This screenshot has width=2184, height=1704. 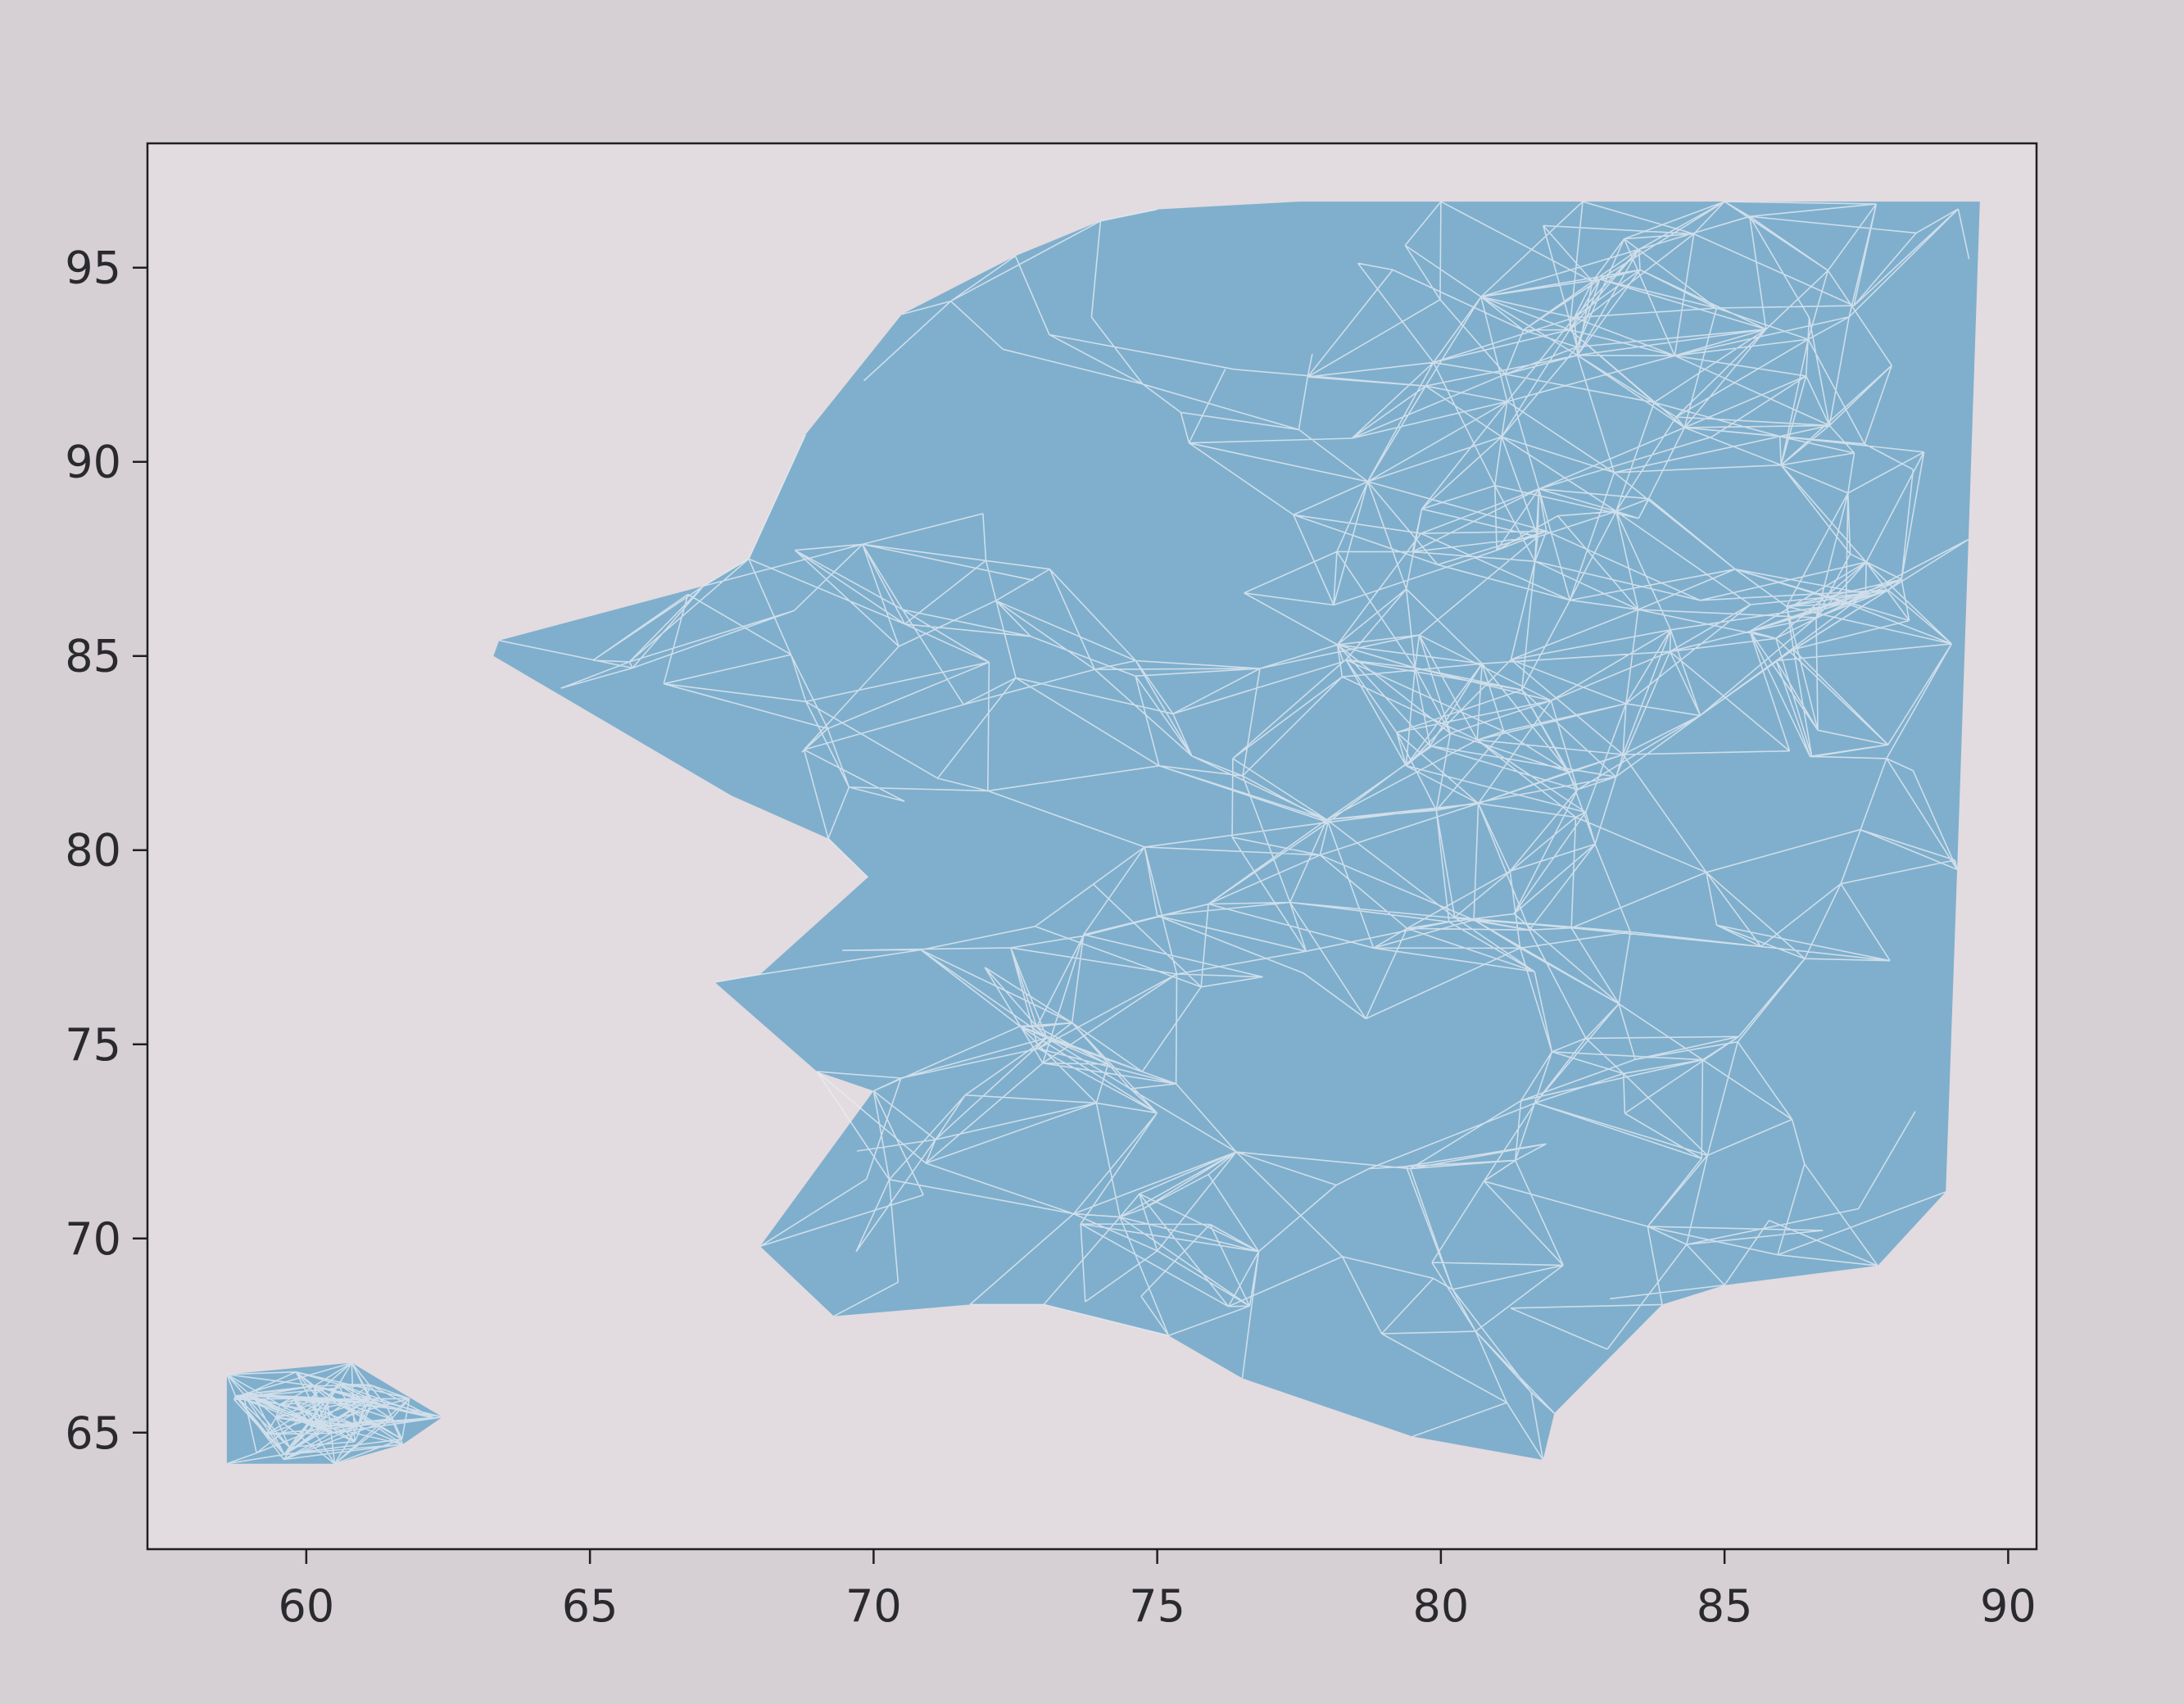 What do you see at coordinates (93, 1045) in the screenshot?
I see `y-tick-label: 75` at bounding box center [93, 1045].